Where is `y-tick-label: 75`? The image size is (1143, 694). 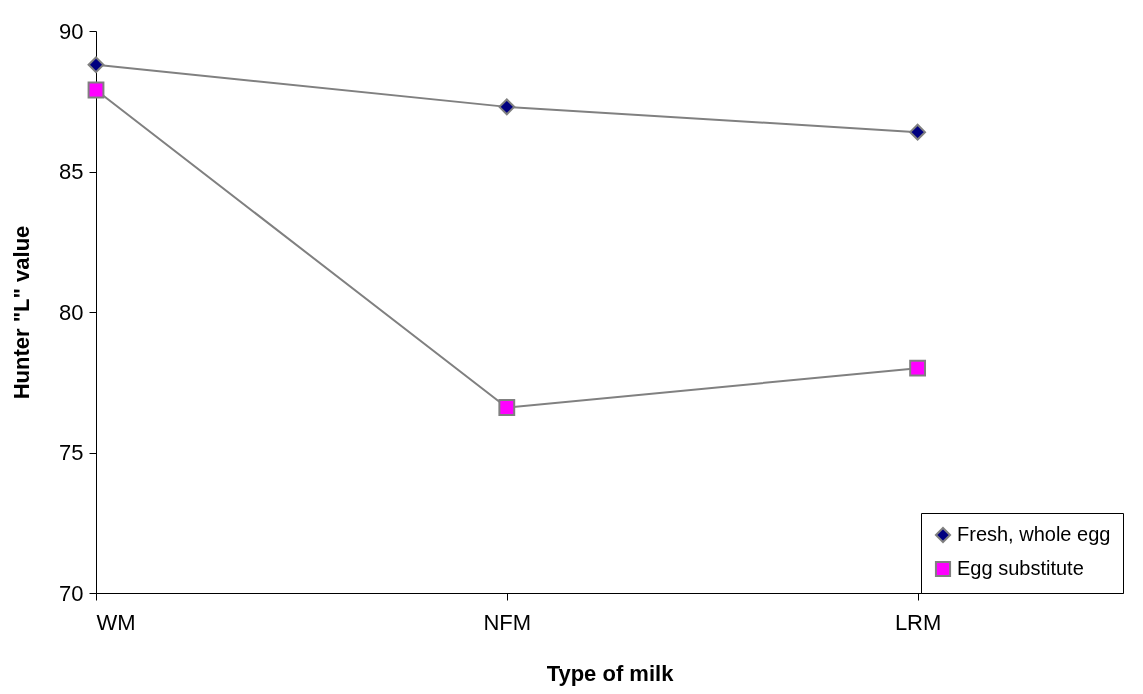
y-tick-label: 75 is located at coordinates (71, 452).